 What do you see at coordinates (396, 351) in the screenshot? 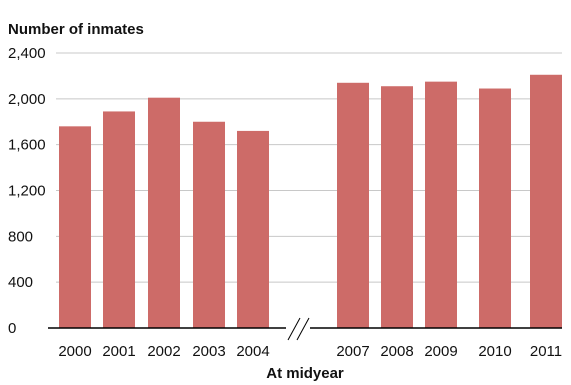
I see `x-tick-label: 2008` at bounding box center [396, 351].